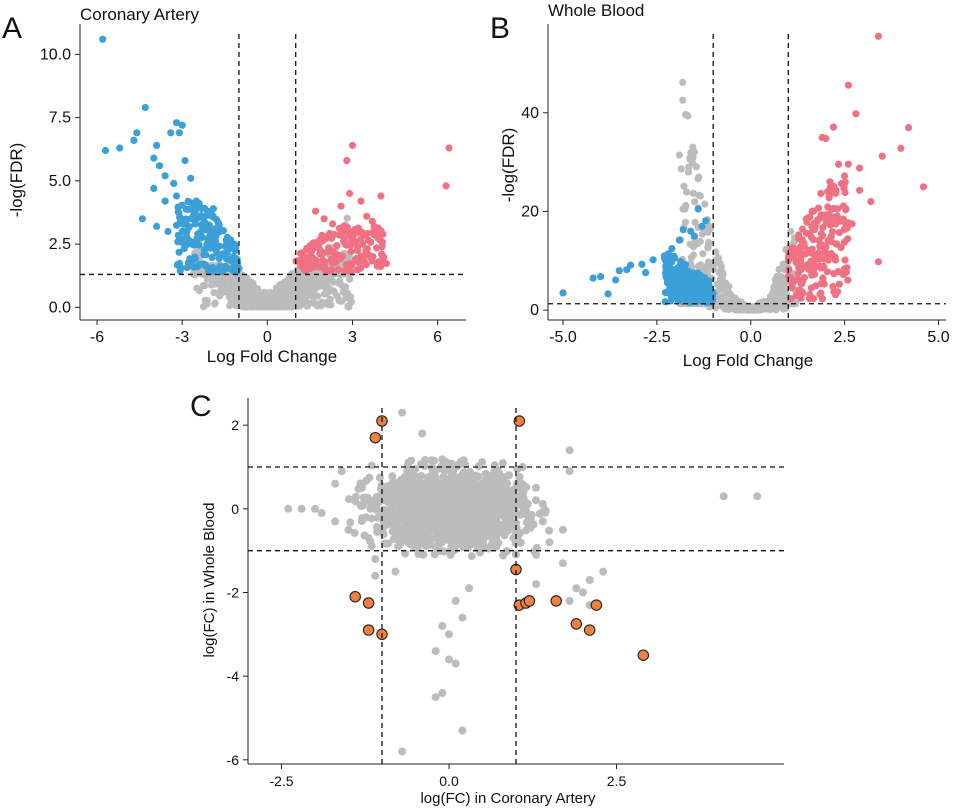 This screenshot has height=809, width=959. I want to click on panel-a-x-axis-title: Log Fold Change, so click(272, 356).